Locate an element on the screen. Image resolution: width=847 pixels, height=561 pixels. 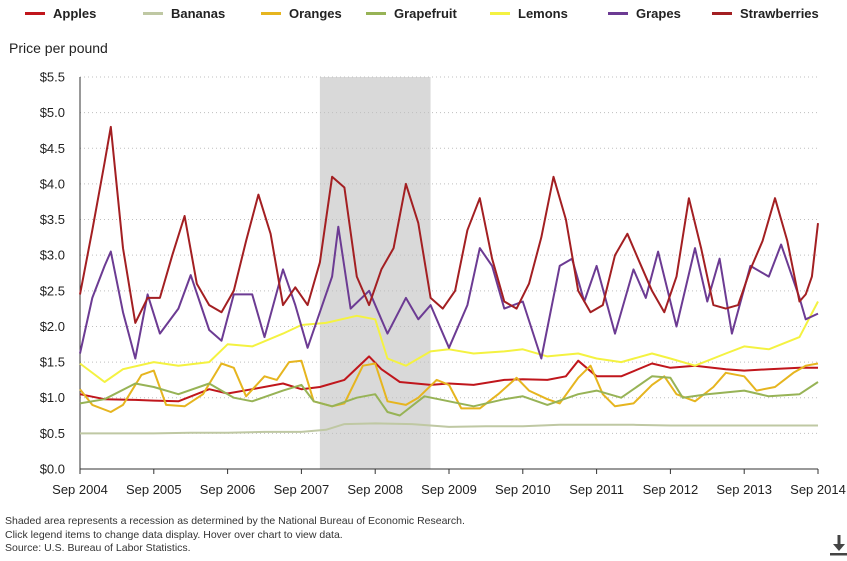
y-tick-label: $4.5 is located at coordinates (52, 148).